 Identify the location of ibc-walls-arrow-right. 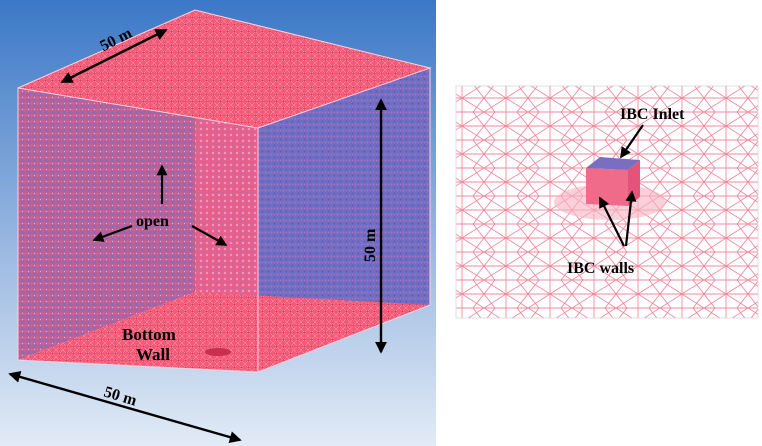
(630, 218).